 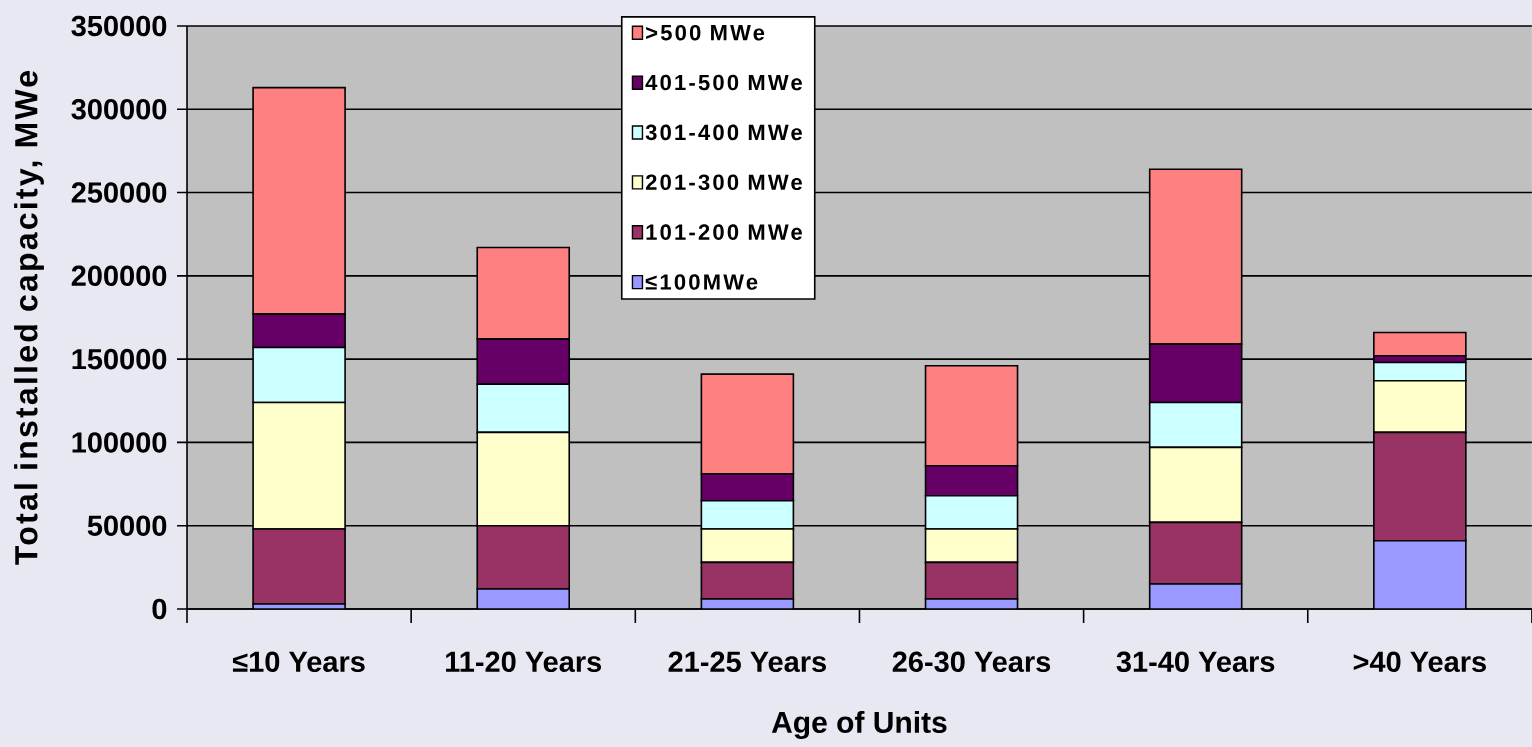 I want to click on y-tick-label: 0, so click(x=159, y=609).